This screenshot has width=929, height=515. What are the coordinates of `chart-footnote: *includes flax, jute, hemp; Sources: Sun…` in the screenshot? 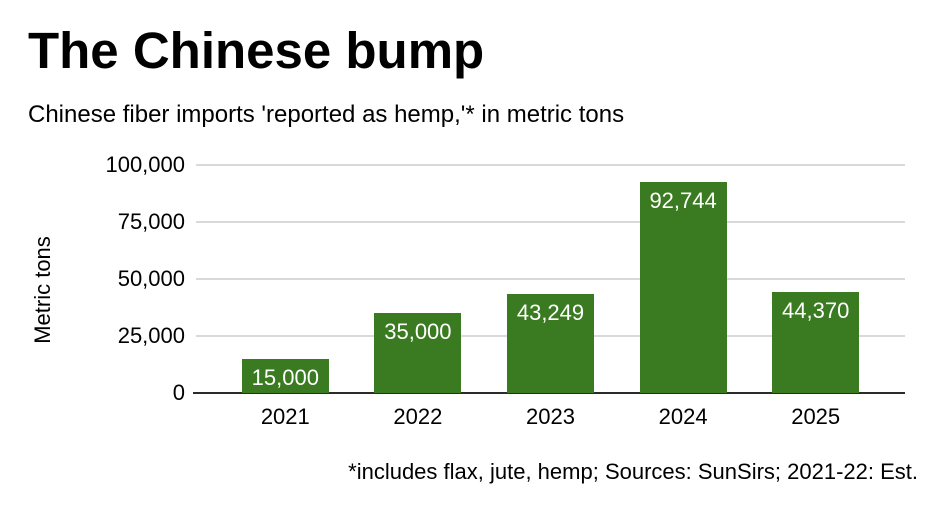 It's located at (633, 471).